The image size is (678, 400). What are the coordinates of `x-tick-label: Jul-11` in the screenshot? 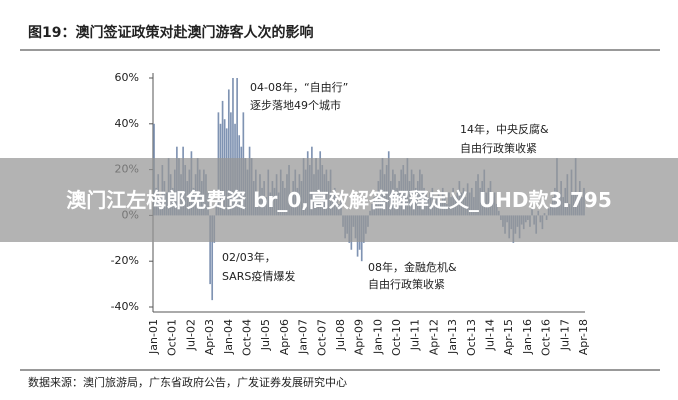 It's located at (415, 335).